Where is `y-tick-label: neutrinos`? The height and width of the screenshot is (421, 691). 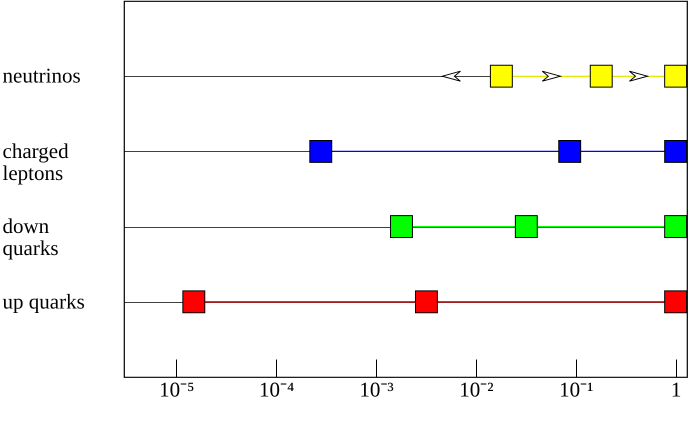 y-tick-label: neutrinos is located at coordinates (41, 76).